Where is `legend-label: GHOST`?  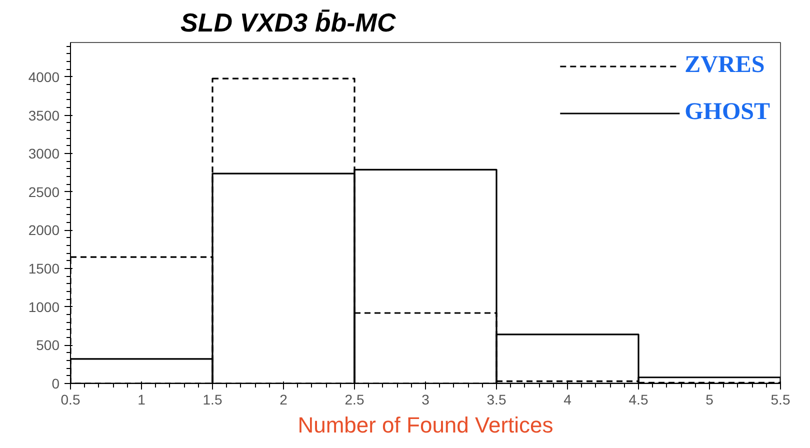
legend-label: GHOST is located at coordinates (727, 112).